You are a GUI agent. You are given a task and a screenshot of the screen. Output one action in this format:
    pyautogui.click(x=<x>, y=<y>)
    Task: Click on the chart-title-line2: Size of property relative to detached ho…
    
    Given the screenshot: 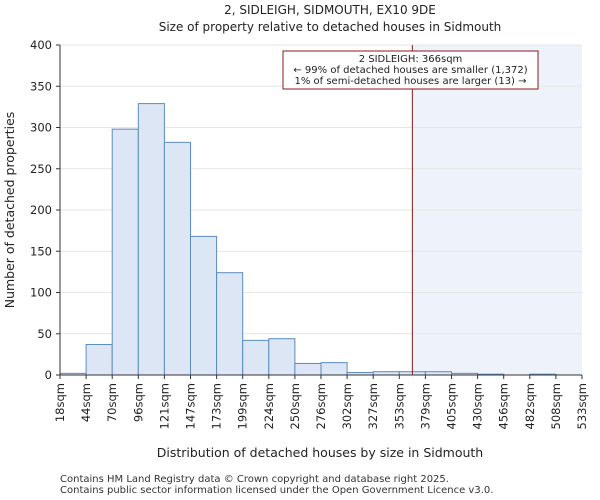 What is the action you would take?
    pyautogui.click(x=330, y=27)
    